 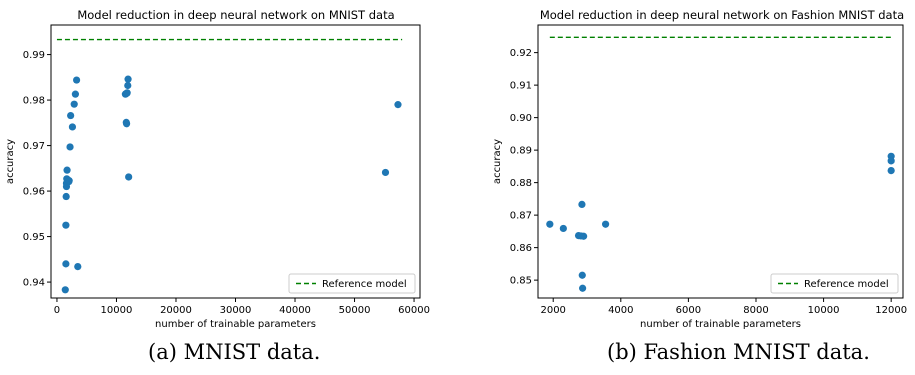 I want to click on y-tick-label: 0.99, so click(x=34, y=55).